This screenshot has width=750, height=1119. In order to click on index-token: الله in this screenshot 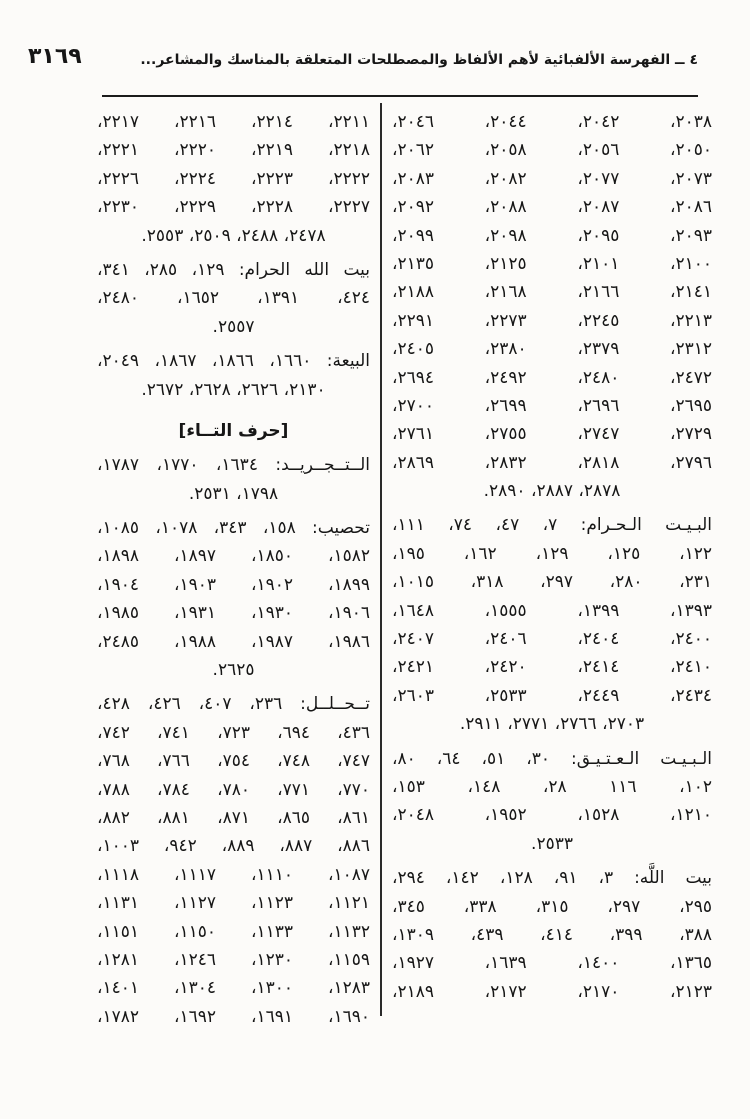, I will do `click(317, 269)`.